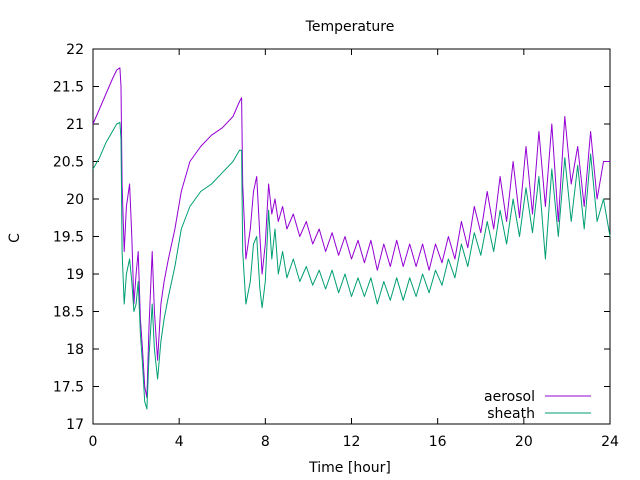  Describe the element at coordinates (68, 238) in the screenshot. I see `y-tick-label: 19.5` at that location.